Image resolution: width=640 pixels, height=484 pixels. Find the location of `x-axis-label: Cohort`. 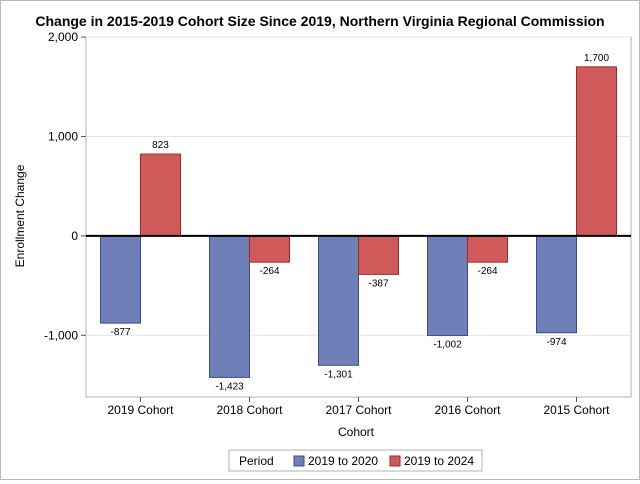

x-axis-label: Cohort is located at coordinates (356, 432).